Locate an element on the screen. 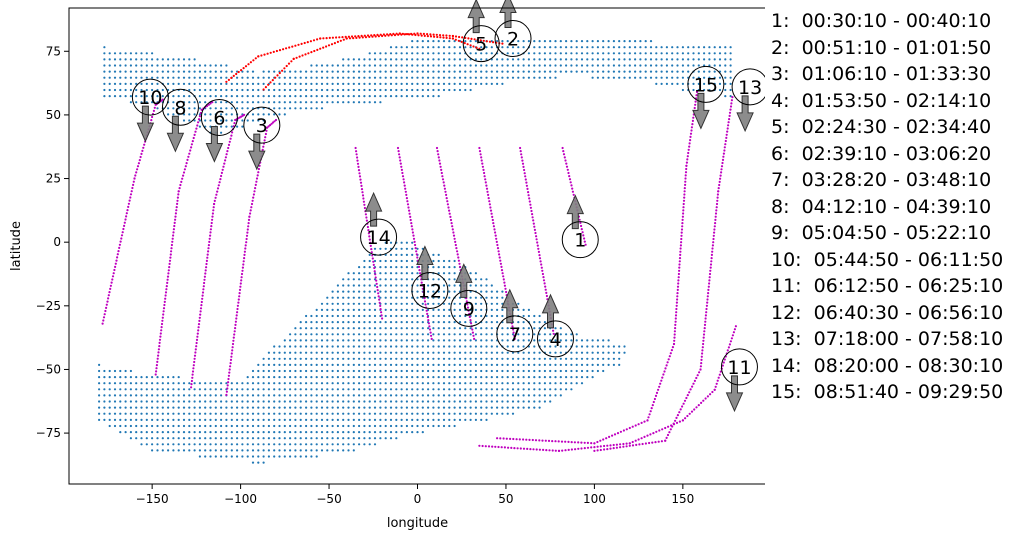  legend-entry: 3: 01:06:10 - 01:33:30 is located at coordinates (881, 74).